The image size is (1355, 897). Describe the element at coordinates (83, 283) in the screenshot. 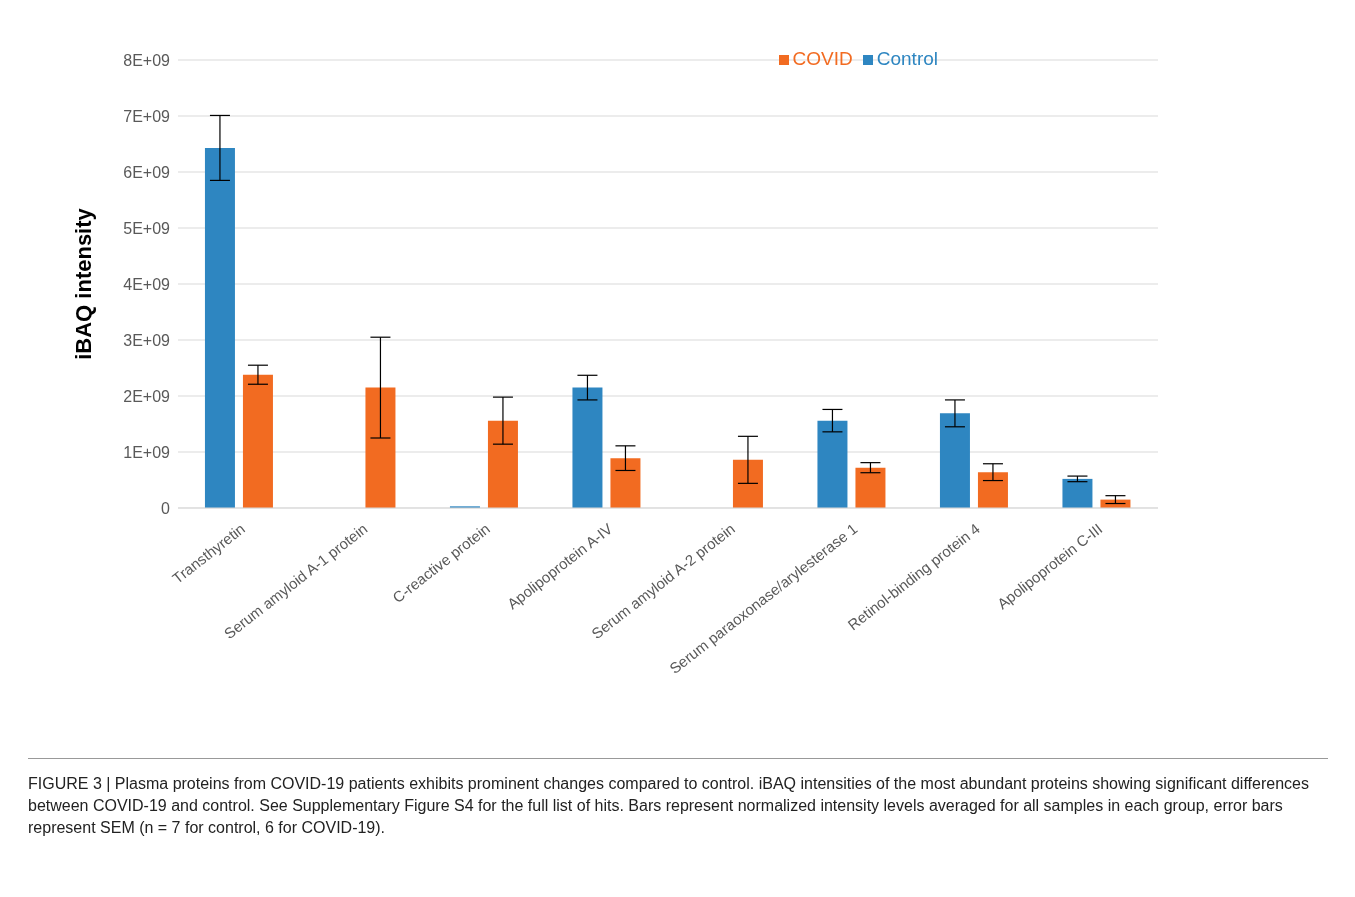

I see `y-axis-title: iBAQ intensity` at that location.